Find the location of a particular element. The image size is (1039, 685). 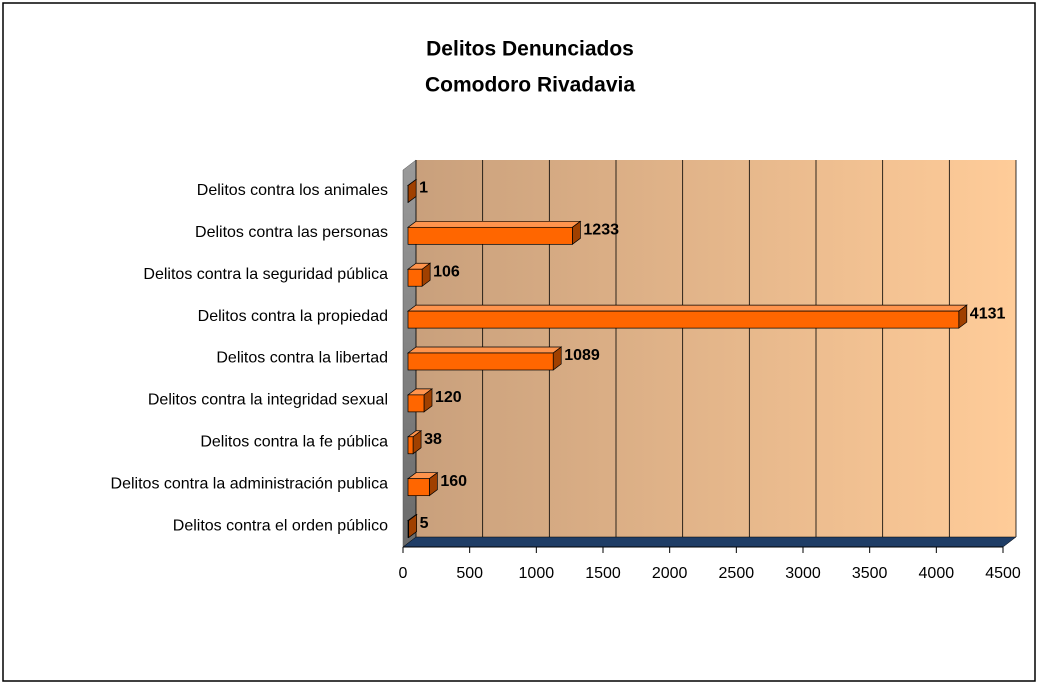

value-label: 106 is located at coordinates (446, 271).